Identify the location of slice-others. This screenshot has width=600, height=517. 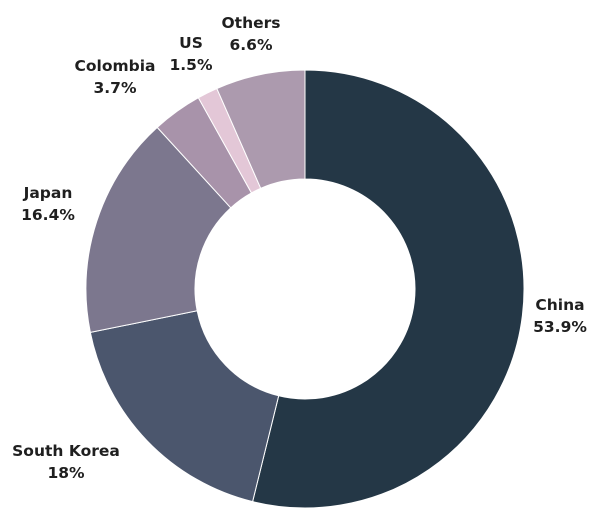
(261, 129).